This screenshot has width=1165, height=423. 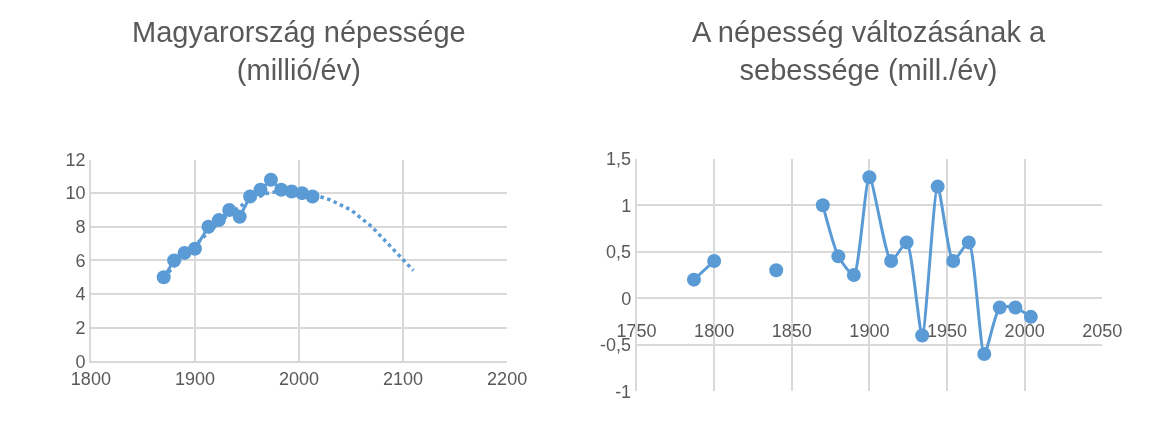 What do you see at coordinates (75, 159) in the screenshot?
I see `y-tick-label: 12` at bounding box center [75, 159].